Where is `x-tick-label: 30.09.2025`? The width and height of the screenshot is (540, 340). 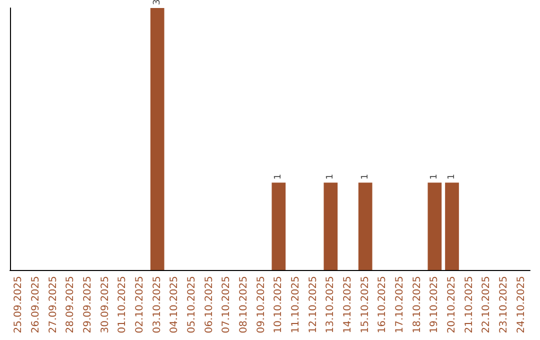
x-tick-label: 30.09.2025 is located at coordinates (105, 305).